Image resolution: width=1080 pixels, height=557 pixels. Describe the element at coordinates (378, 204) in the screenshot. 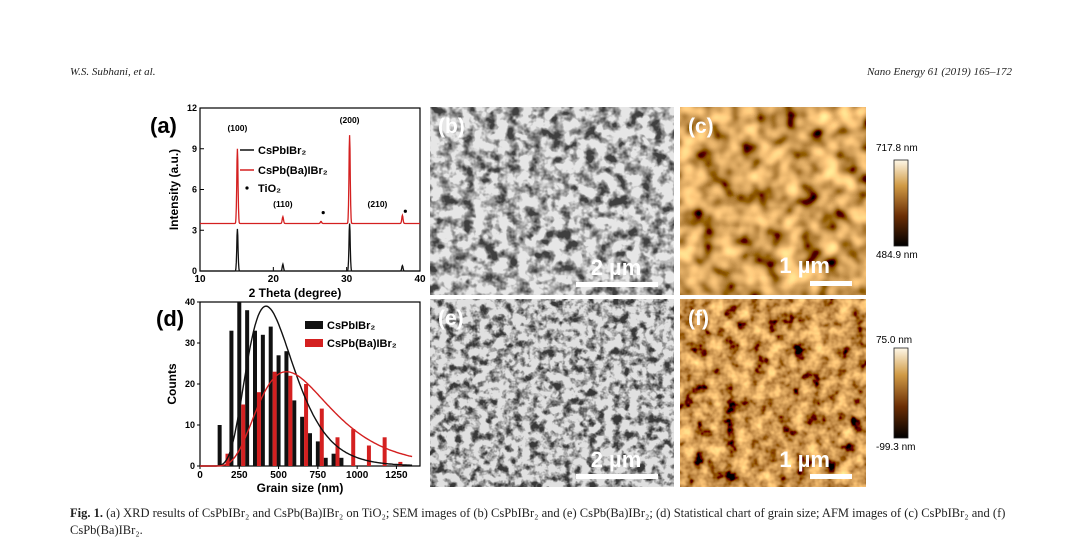

I see `xrd-annotation: (210)` at that location.